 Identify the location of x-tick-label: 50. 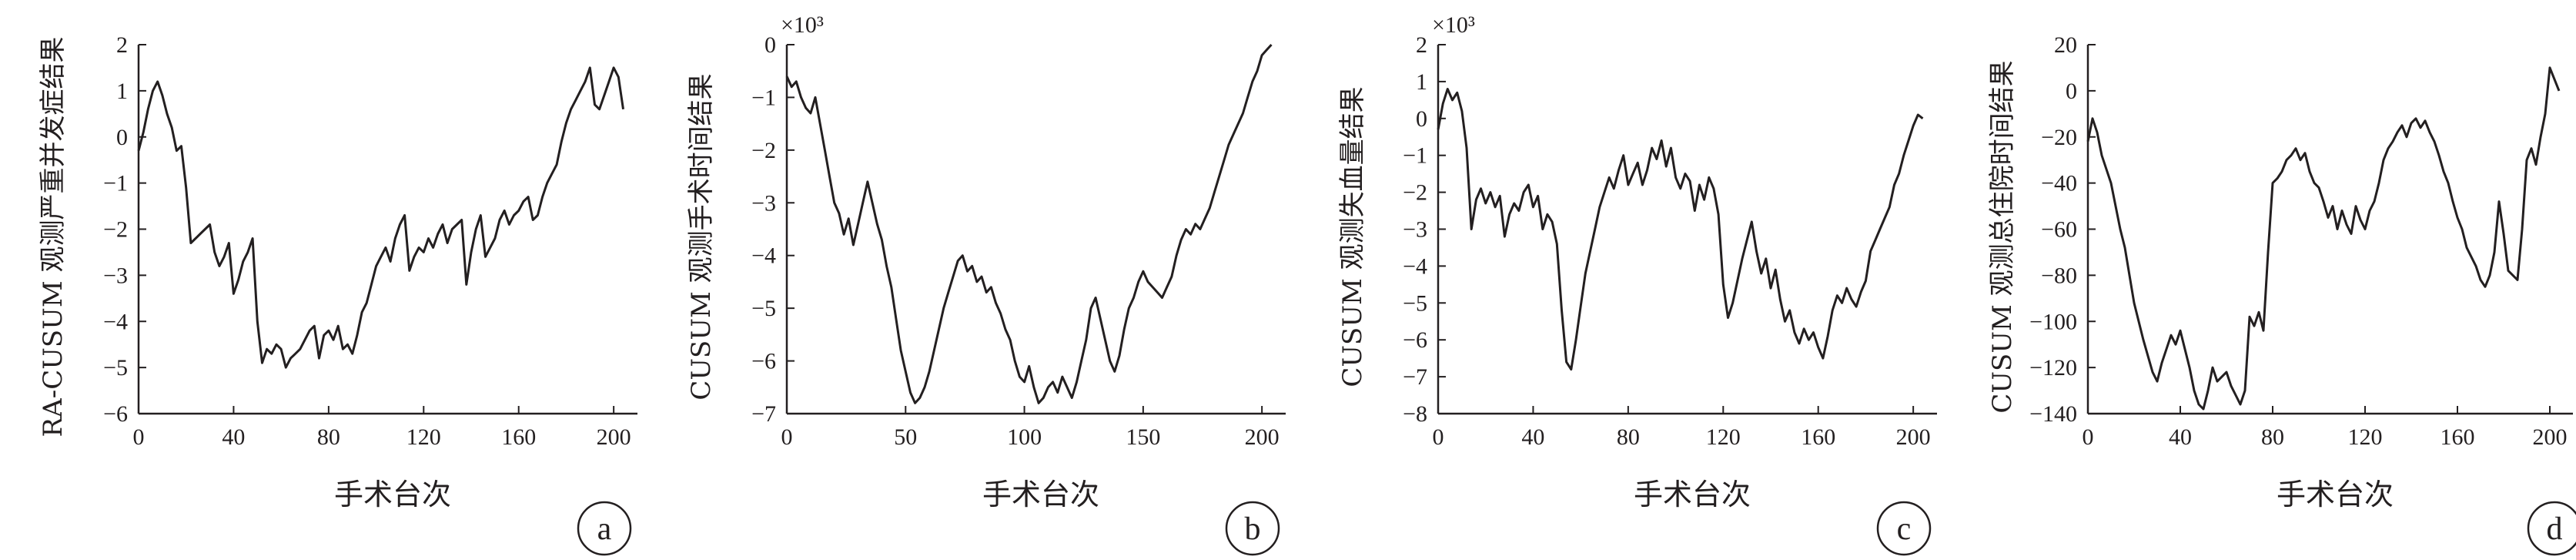
(905, 437).